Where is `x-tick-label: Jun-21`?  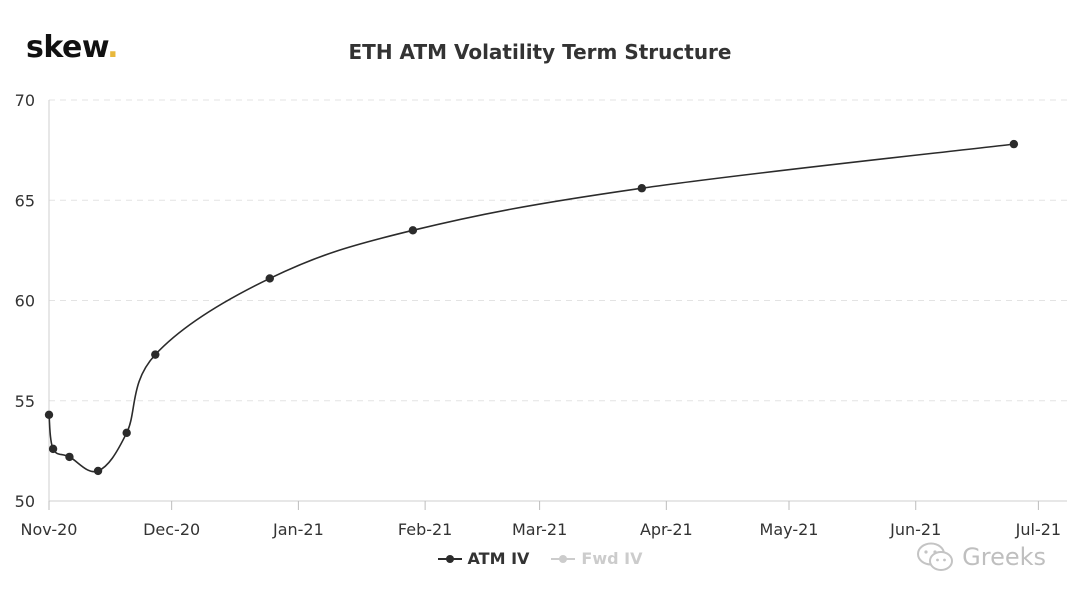
x-tick-label: Jun-21 is located at coordinates (915, 529).